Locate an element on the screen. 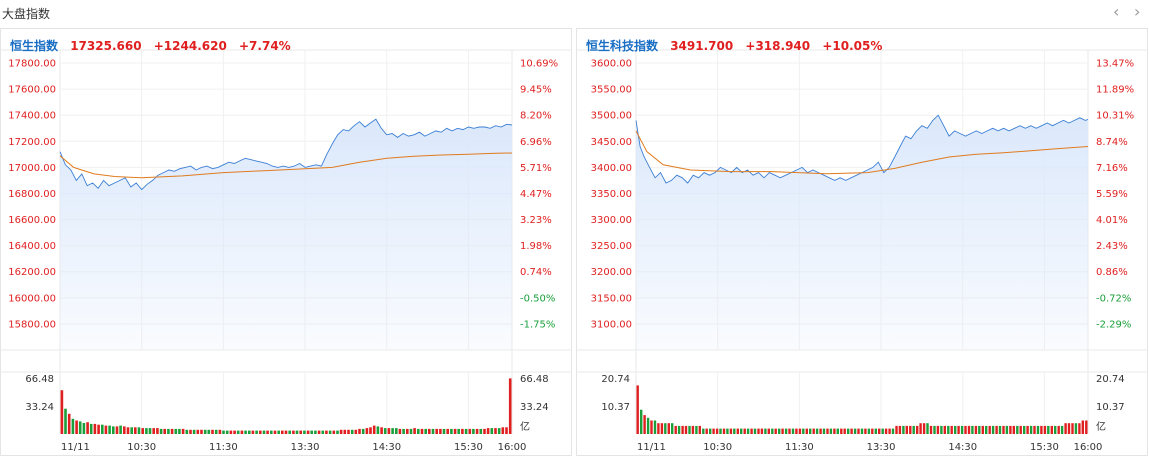  pct-tick-label: 6.96% is located at coordinates (536, 142).